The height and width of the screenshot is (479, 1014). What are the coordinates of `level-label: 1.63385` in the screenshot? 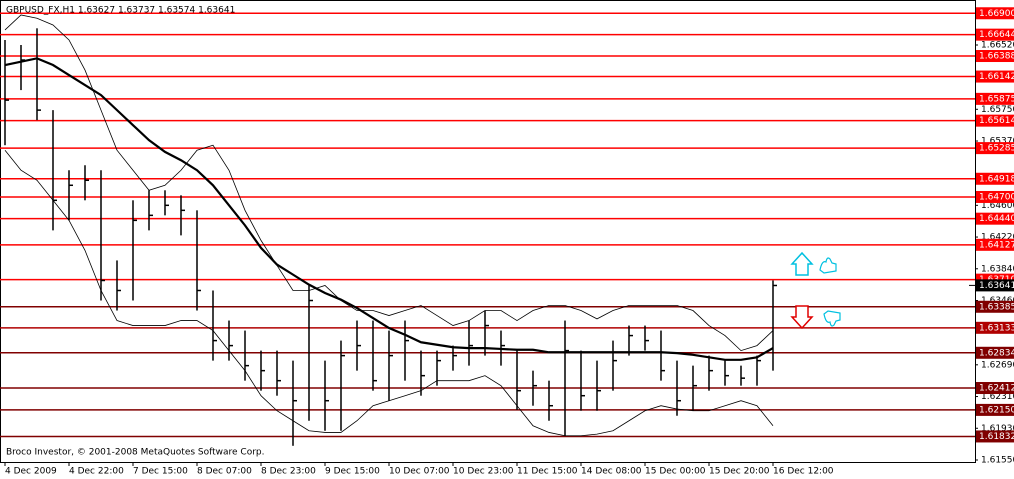 It's located at (996, 307).